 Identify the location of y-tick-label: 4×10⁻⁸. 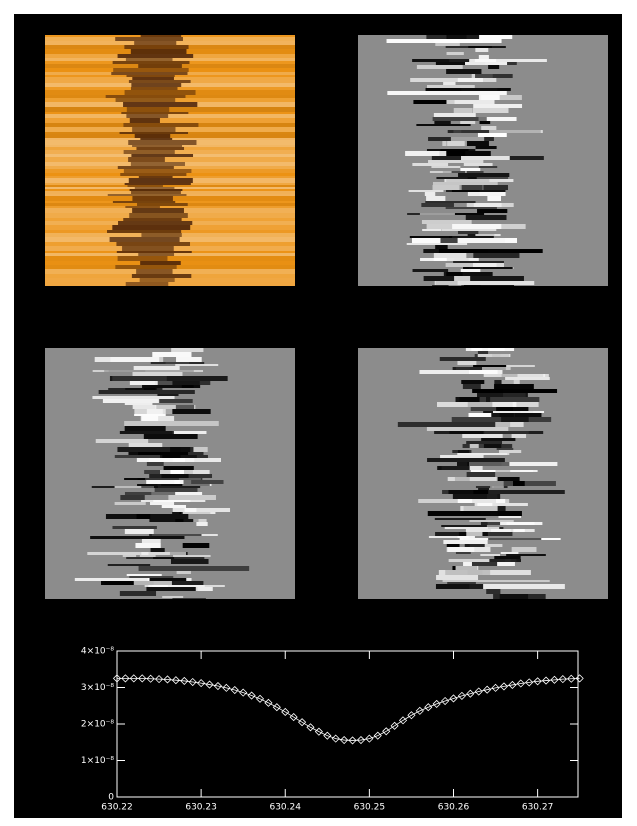
(97, 652).